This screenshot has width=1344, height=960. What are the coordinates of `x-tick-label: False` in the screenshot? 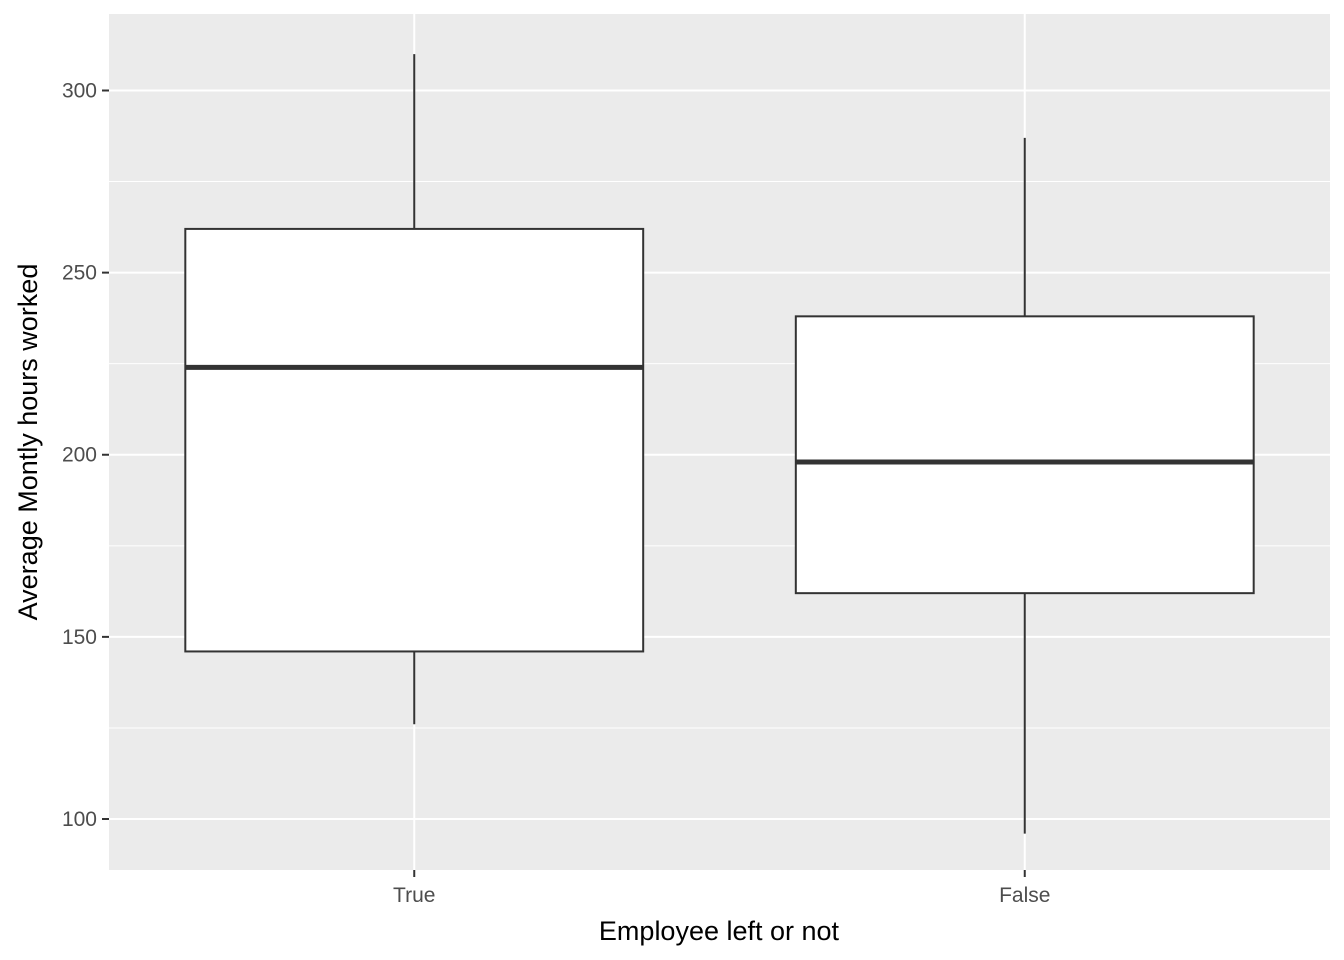 It's located at (1024, 895).